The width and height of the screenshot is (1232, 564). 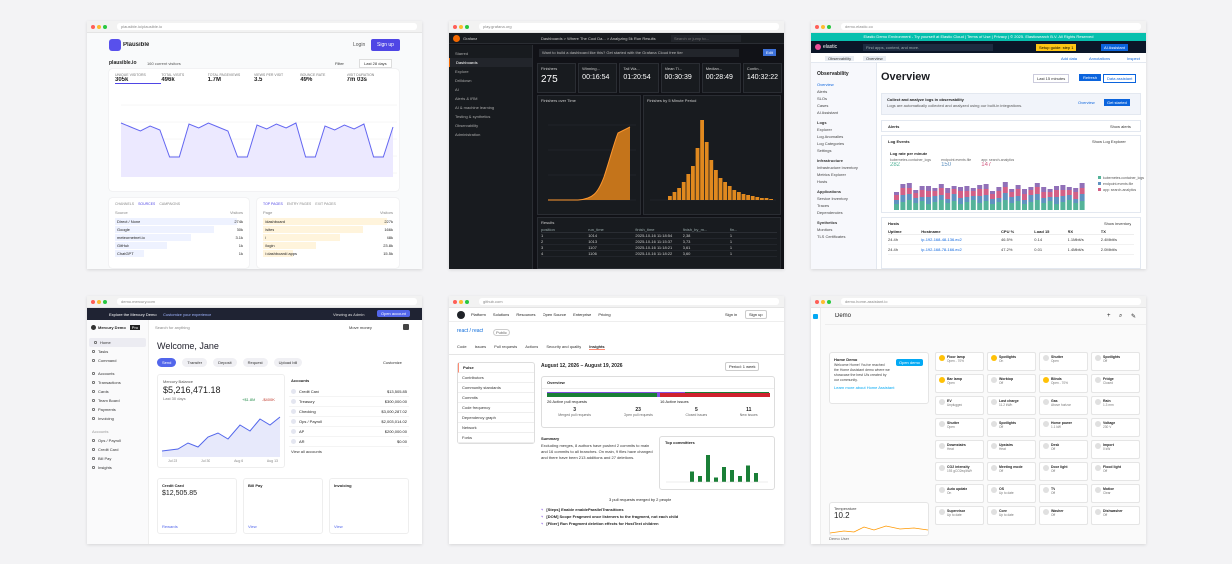 What do you see at coordinates (874, 58) in the screenshot?
I see `crumb-overview: Overview` at bounding box center [874, 58].